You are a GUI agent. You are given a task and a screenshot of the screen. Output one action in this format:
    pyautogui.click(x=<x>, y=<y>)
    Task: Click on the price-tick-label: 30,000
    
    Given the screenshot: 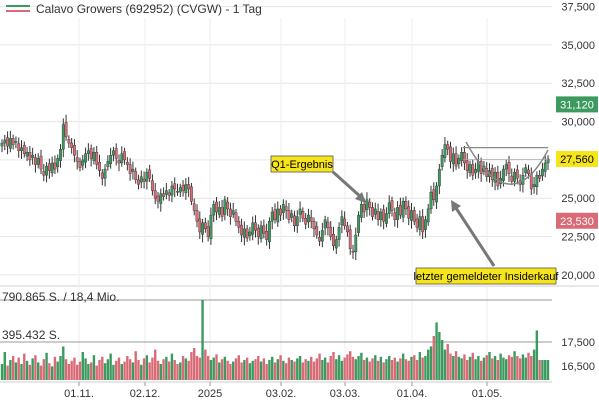 What is the action you would take?
    pyautogui.click(x=578, y=123)
    